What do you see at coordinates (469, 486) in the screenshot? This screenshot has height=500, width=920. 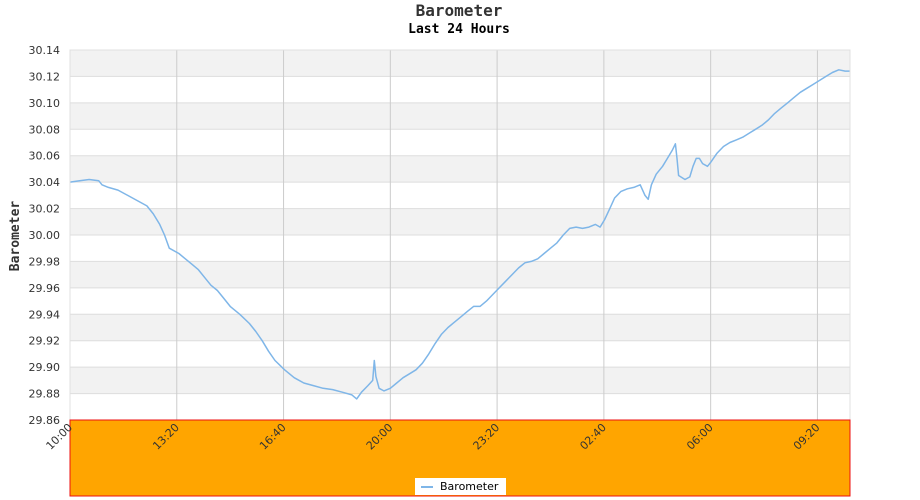 I see `legend-label: Barometer` at bounding box center [469, 486].